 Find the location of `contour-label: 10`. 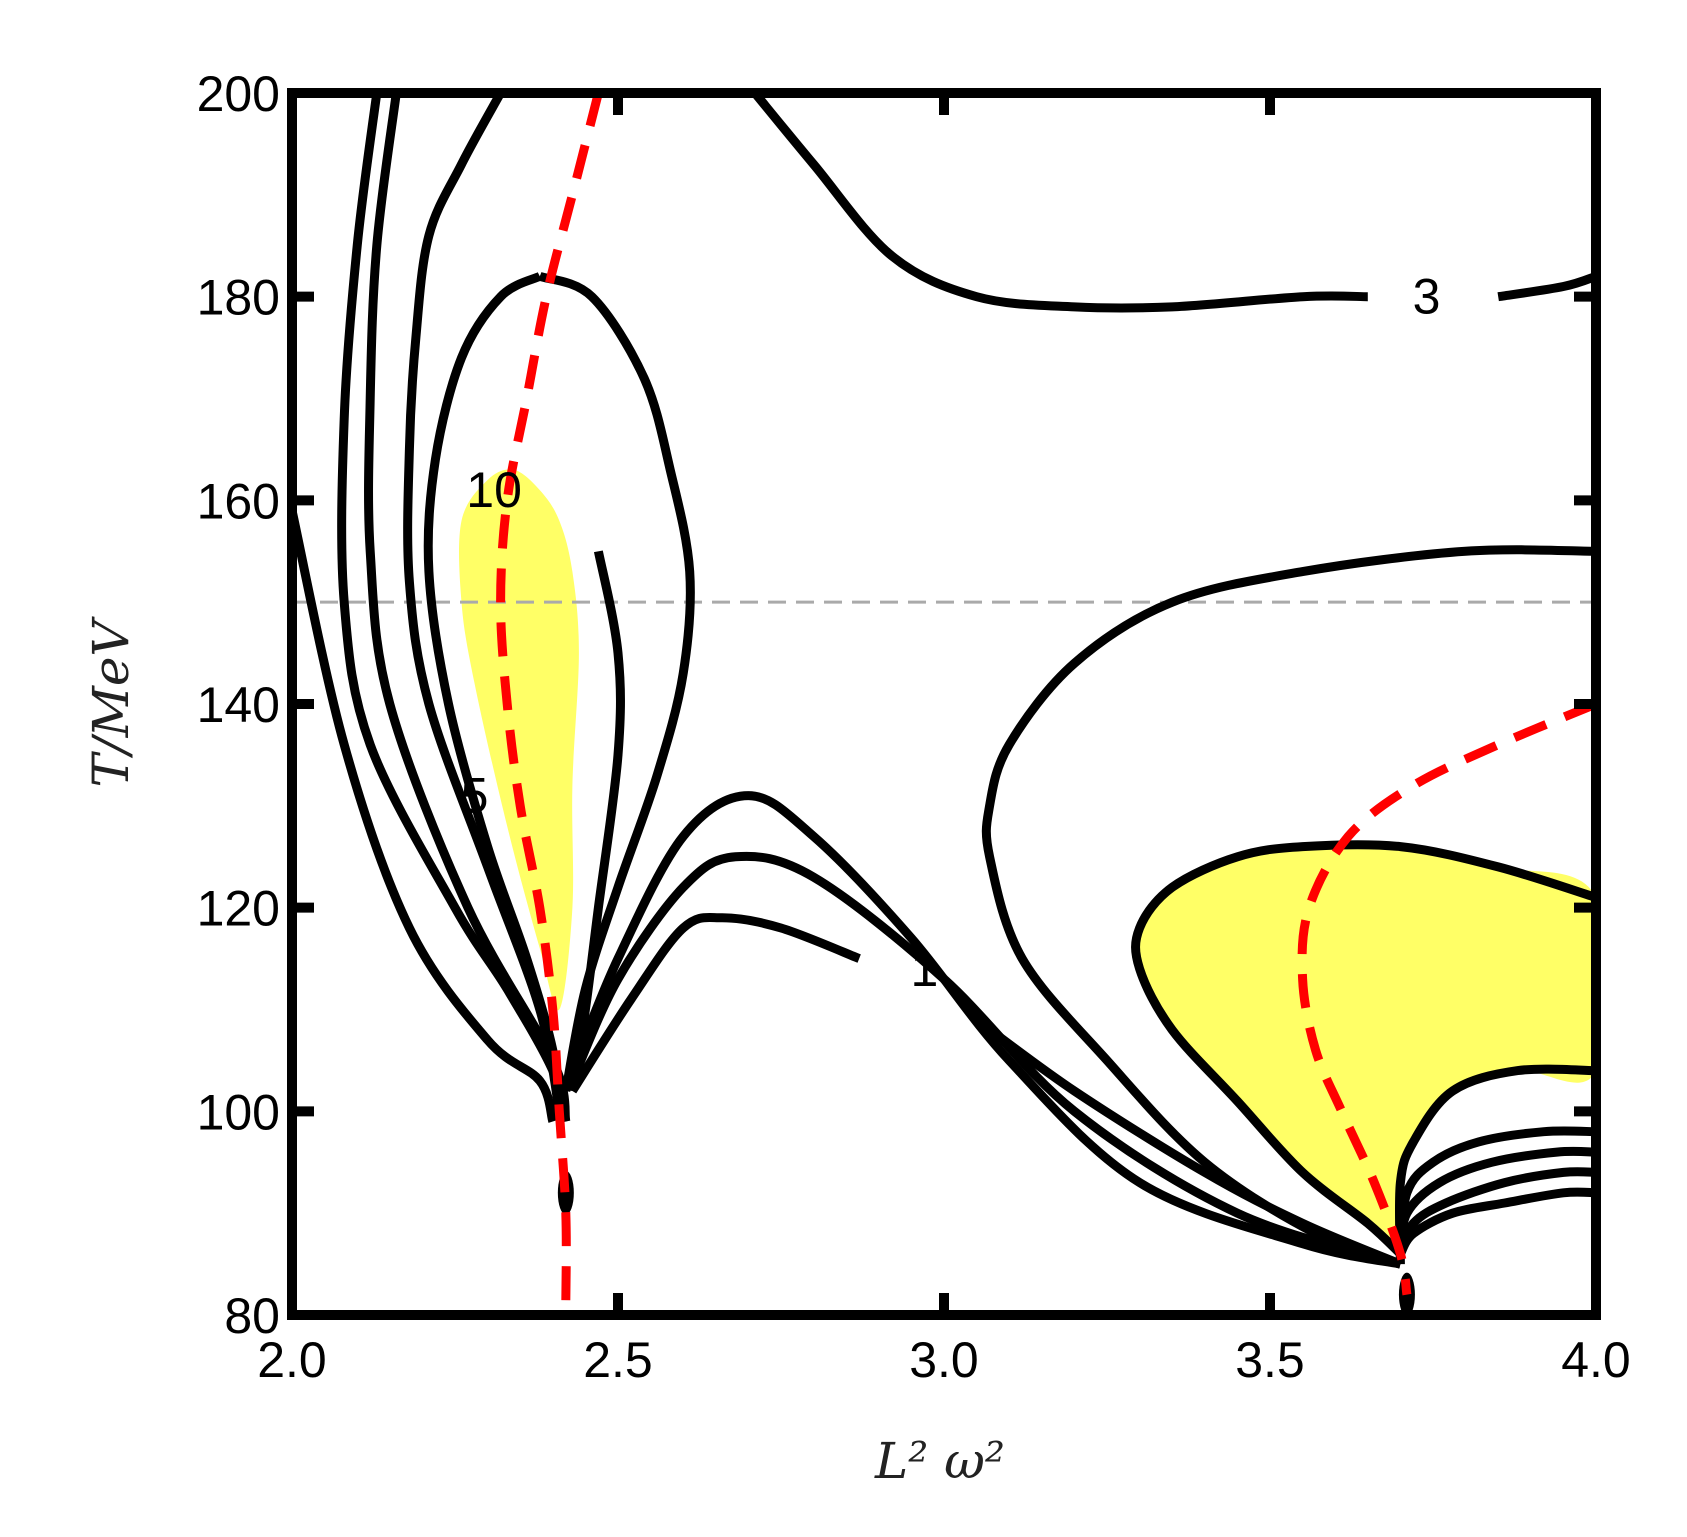

contour-label: 10 is located at coordinates (494, 490).